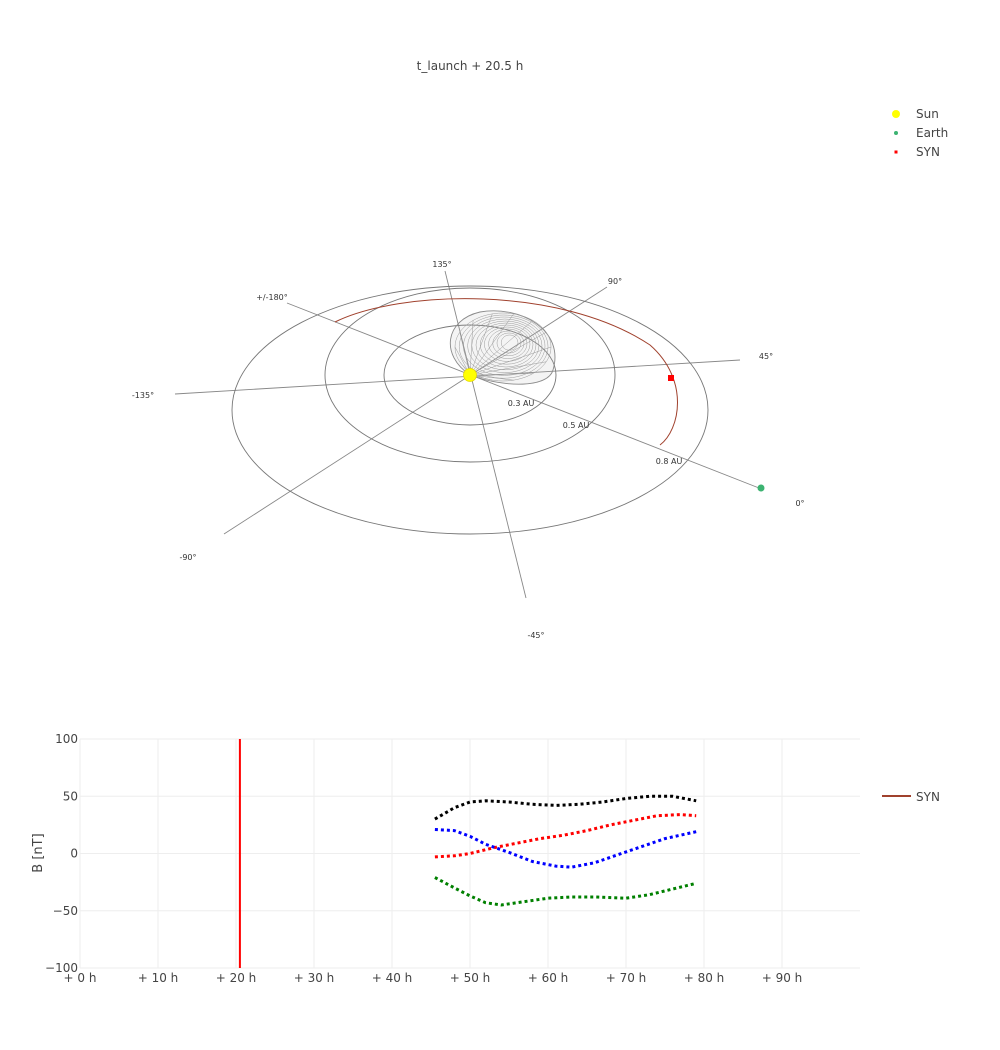  I want to click on y-tick-labels: 100 50 0 −50 −100, so click(61, 853).